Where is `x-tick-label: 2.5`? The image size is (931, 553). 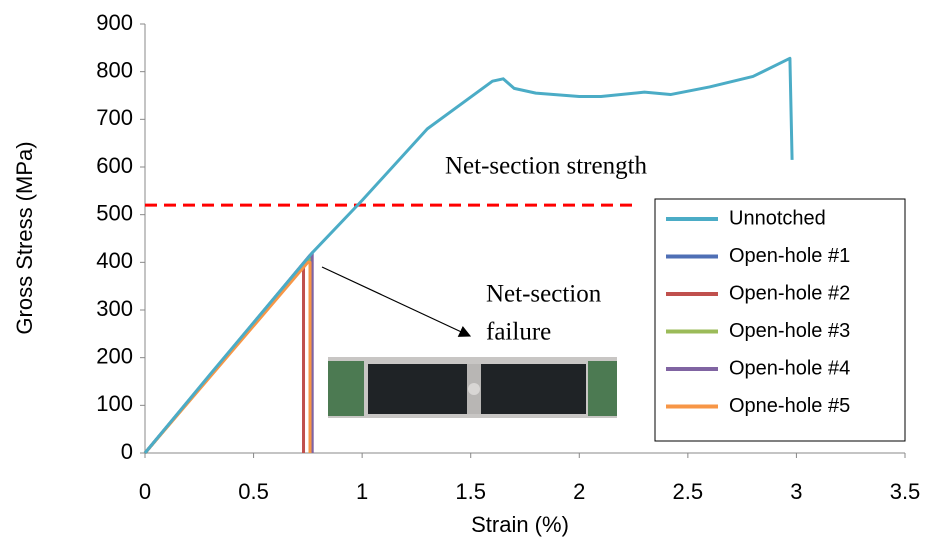
x-tick-label: 2.5 is located at coordinates (688, 491).